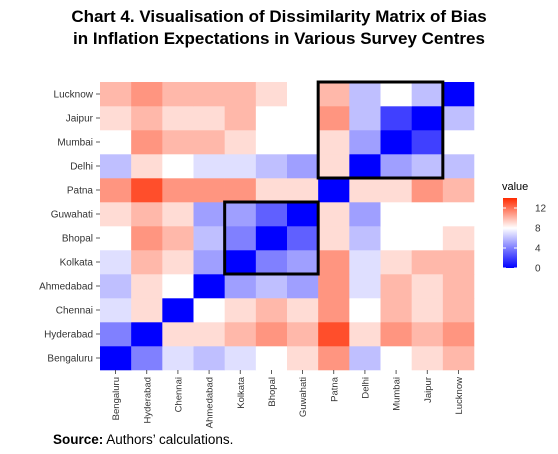  Describe the element at coordinates (178, 286) in the screenshot. I see `heatmap-cell-ahmedabad-chennai` at that location.